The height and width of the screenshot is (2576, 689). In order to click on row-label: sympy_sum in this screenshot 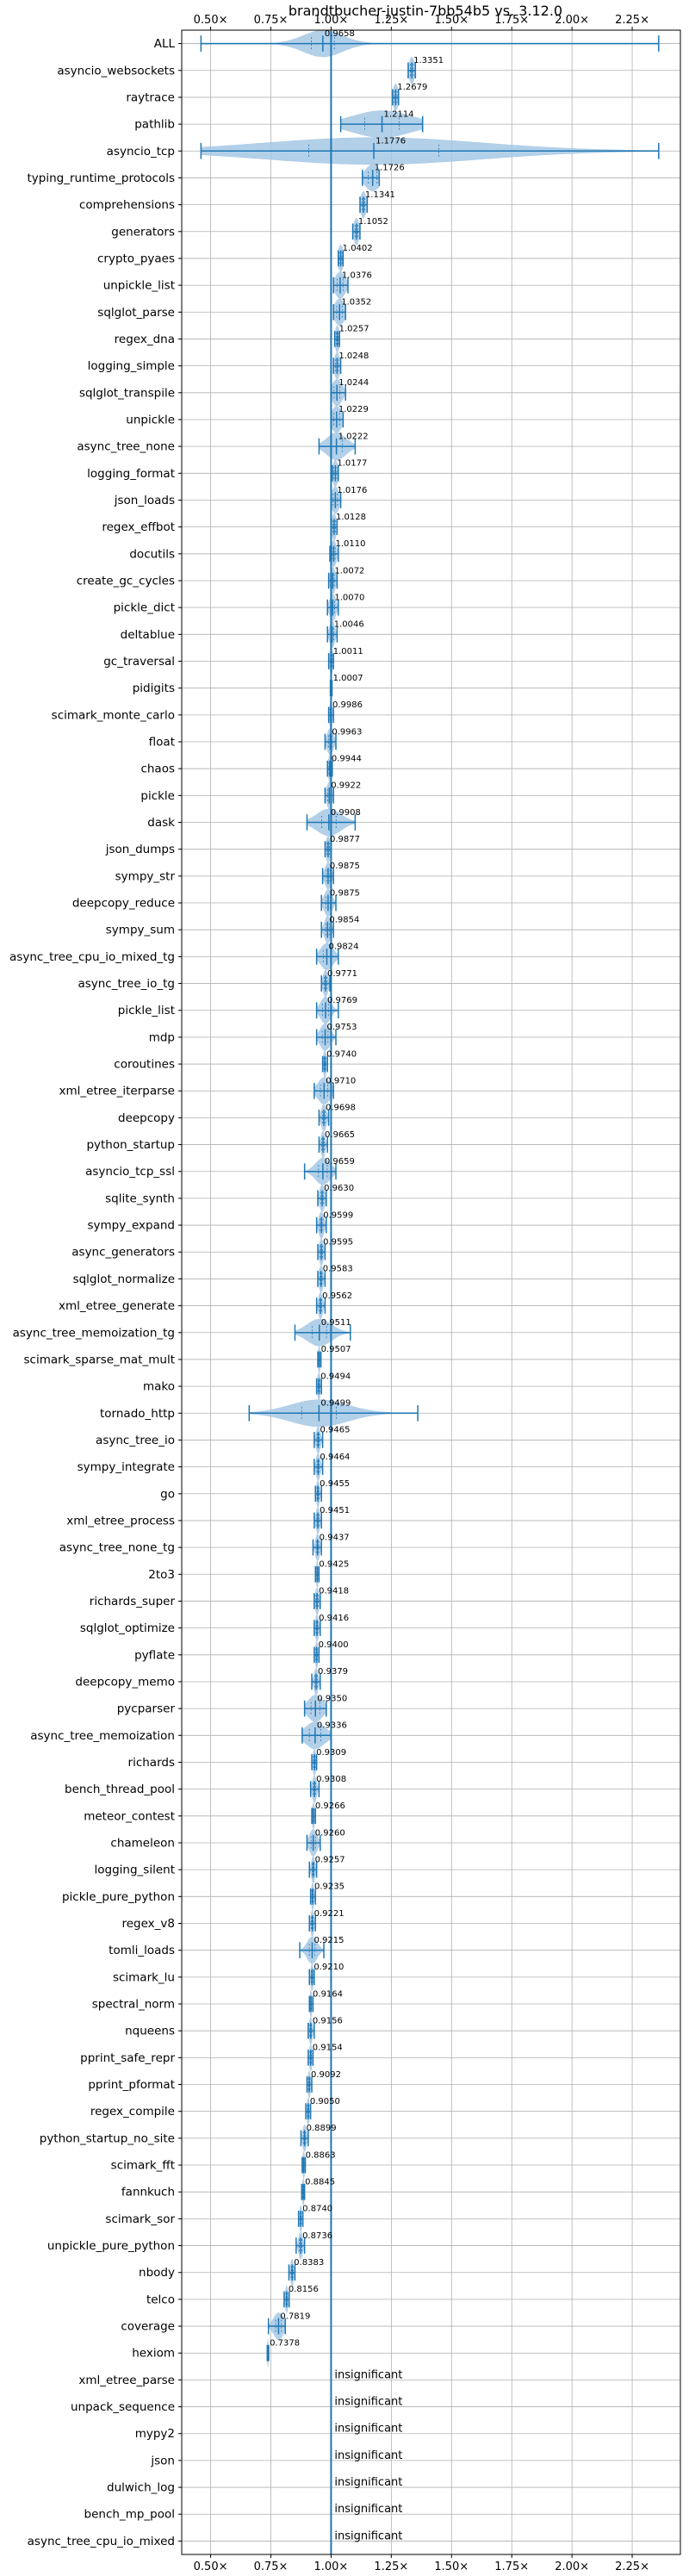, I will do `click(140, 931)`.